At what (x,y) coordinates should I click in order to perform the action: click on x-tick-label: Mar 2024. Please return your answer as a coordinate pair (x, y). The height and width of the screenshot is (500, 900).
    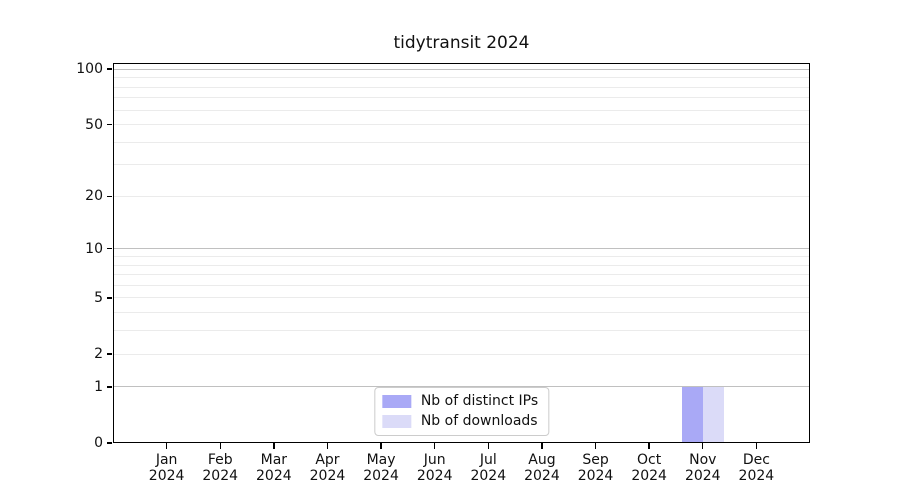
    Looking at the image, I should click on (274, 468).